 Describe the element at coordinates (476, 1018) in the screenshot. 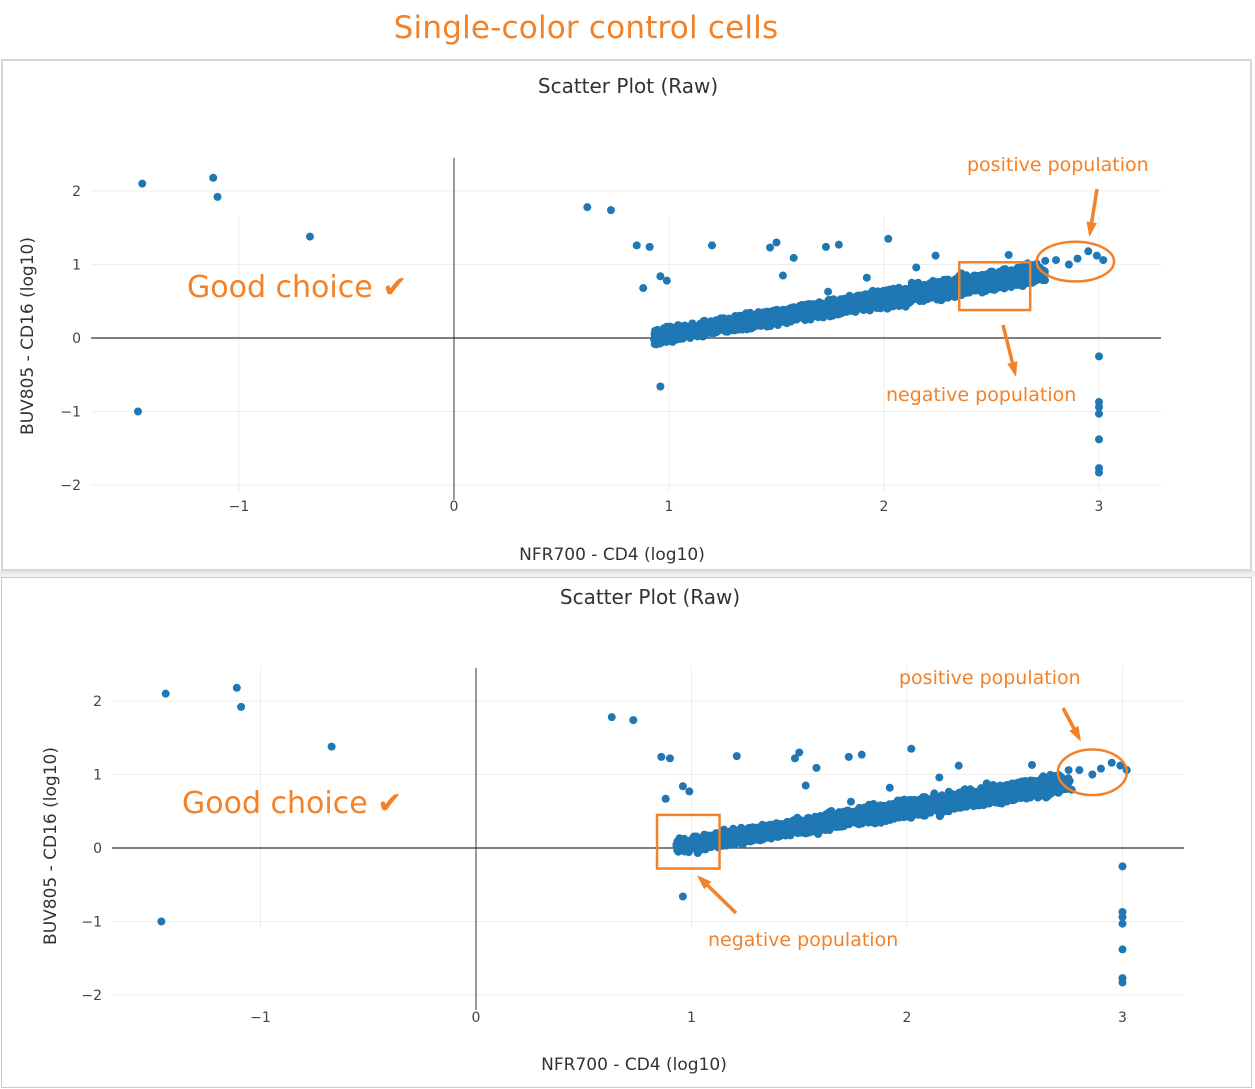

I see `x-tick-label: 0` at that location.